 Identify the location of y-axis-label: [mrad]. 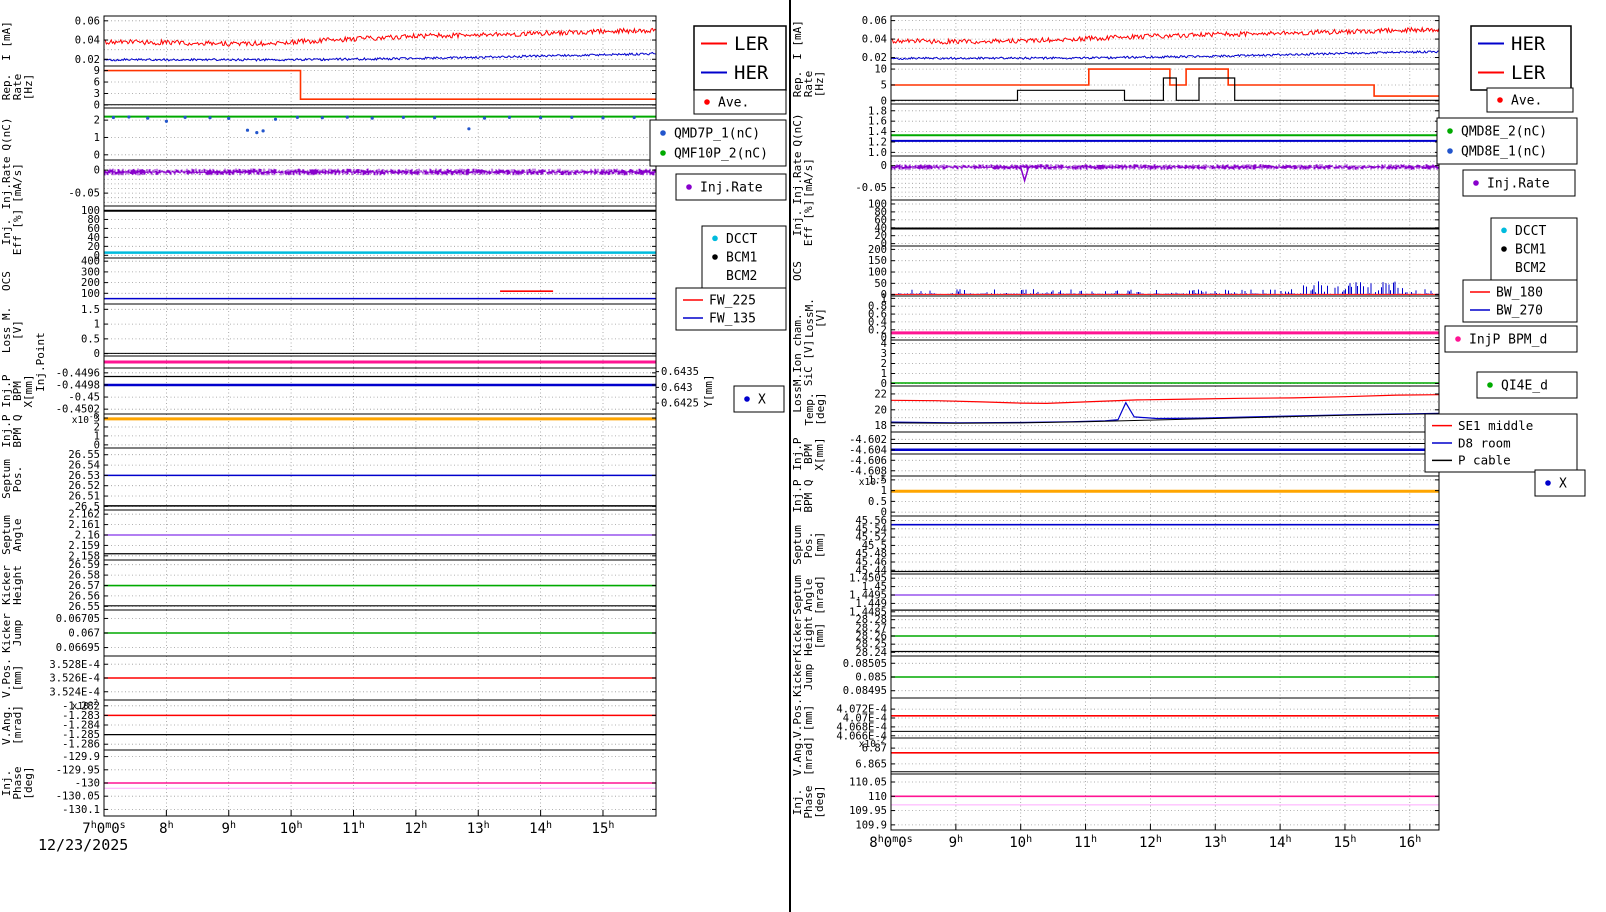
(808, 756).